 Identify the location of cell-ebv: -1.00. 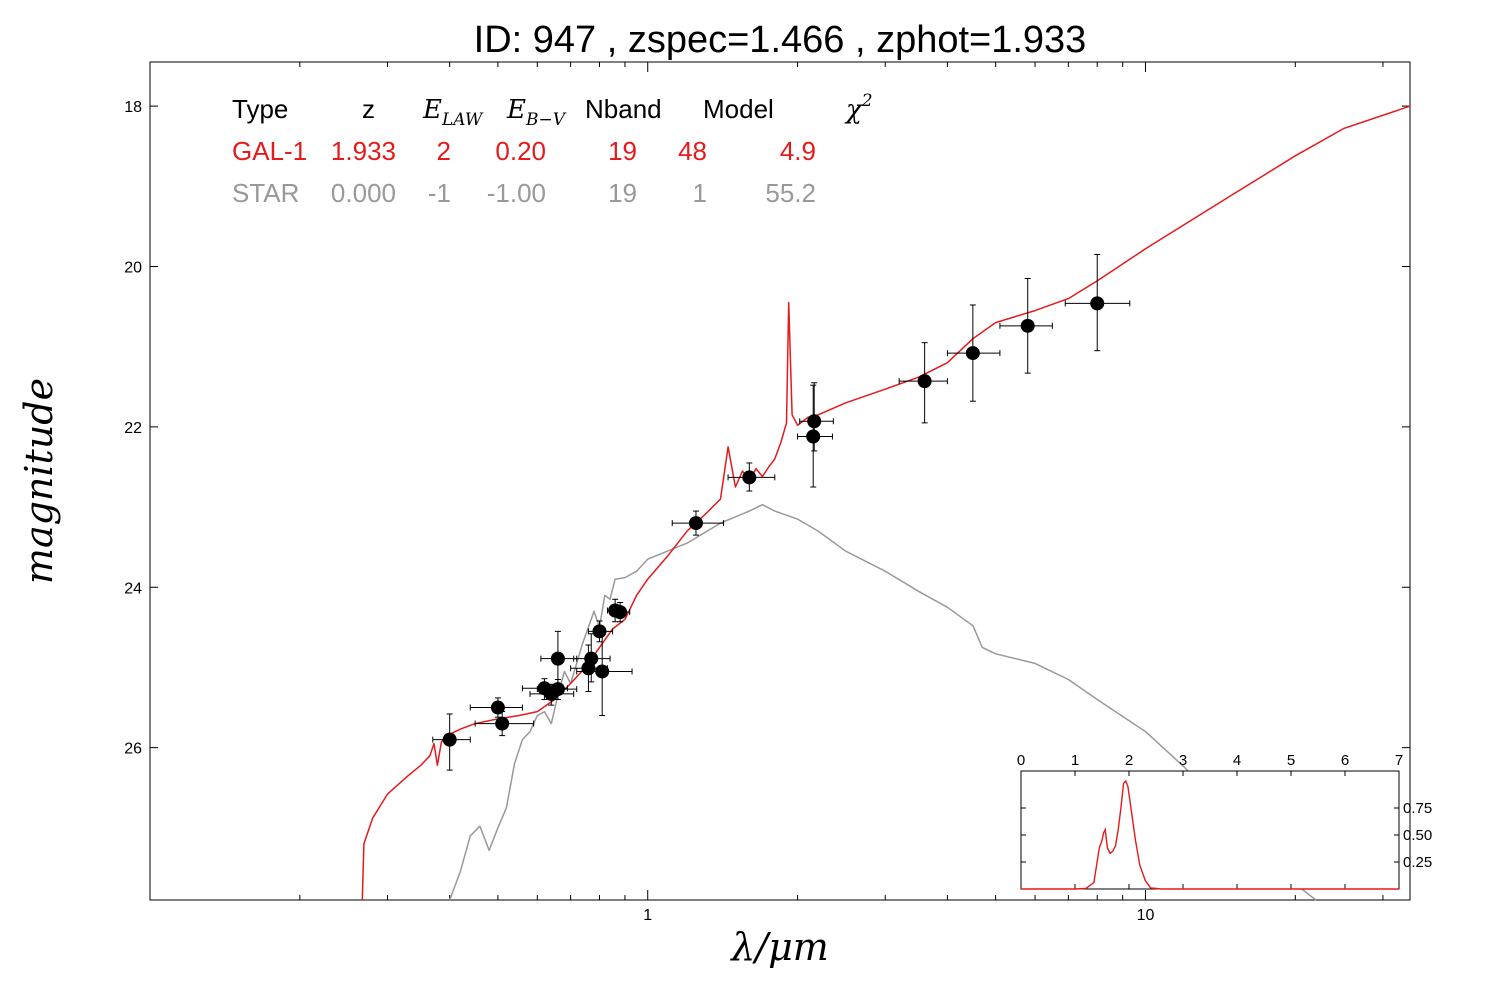
(516, 193).